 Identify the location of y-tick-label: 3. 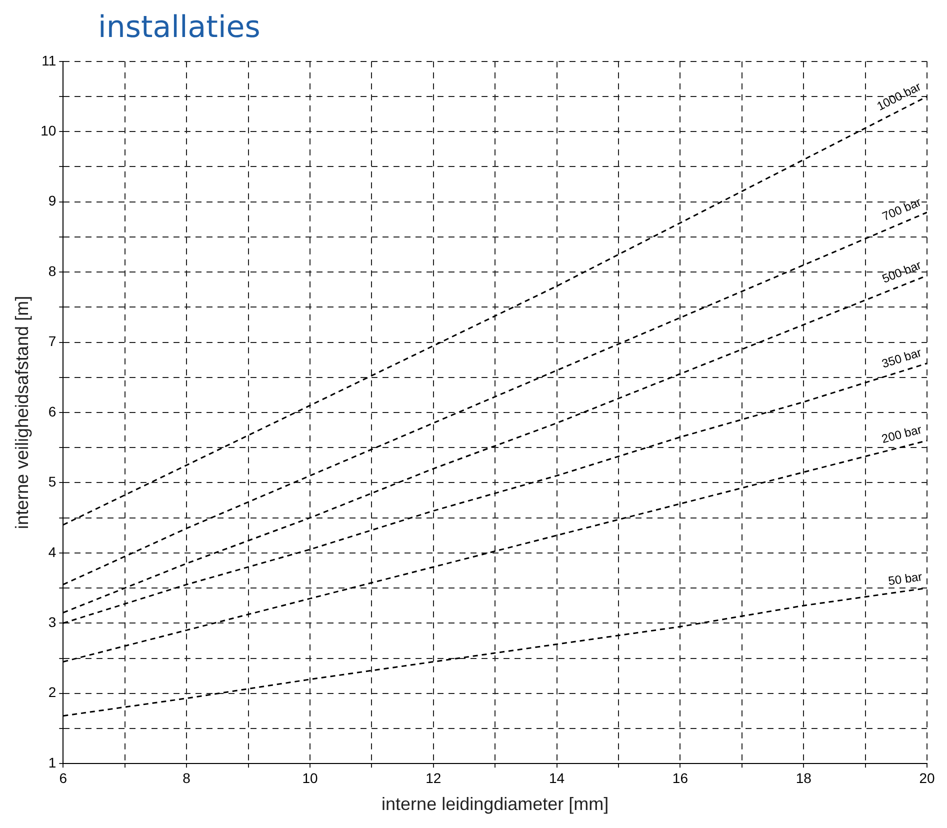
(52, 622).